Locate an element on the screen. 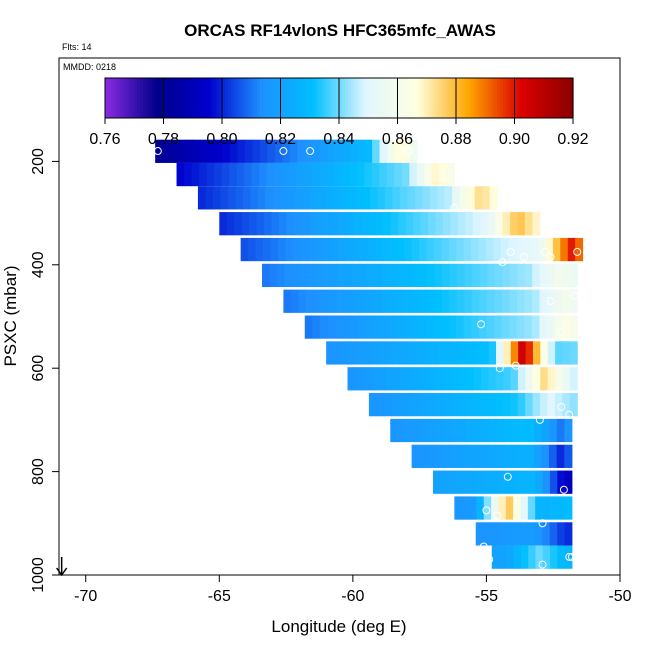  colorbar-tick-label: 0.92 is located at coordinates (572, 139).